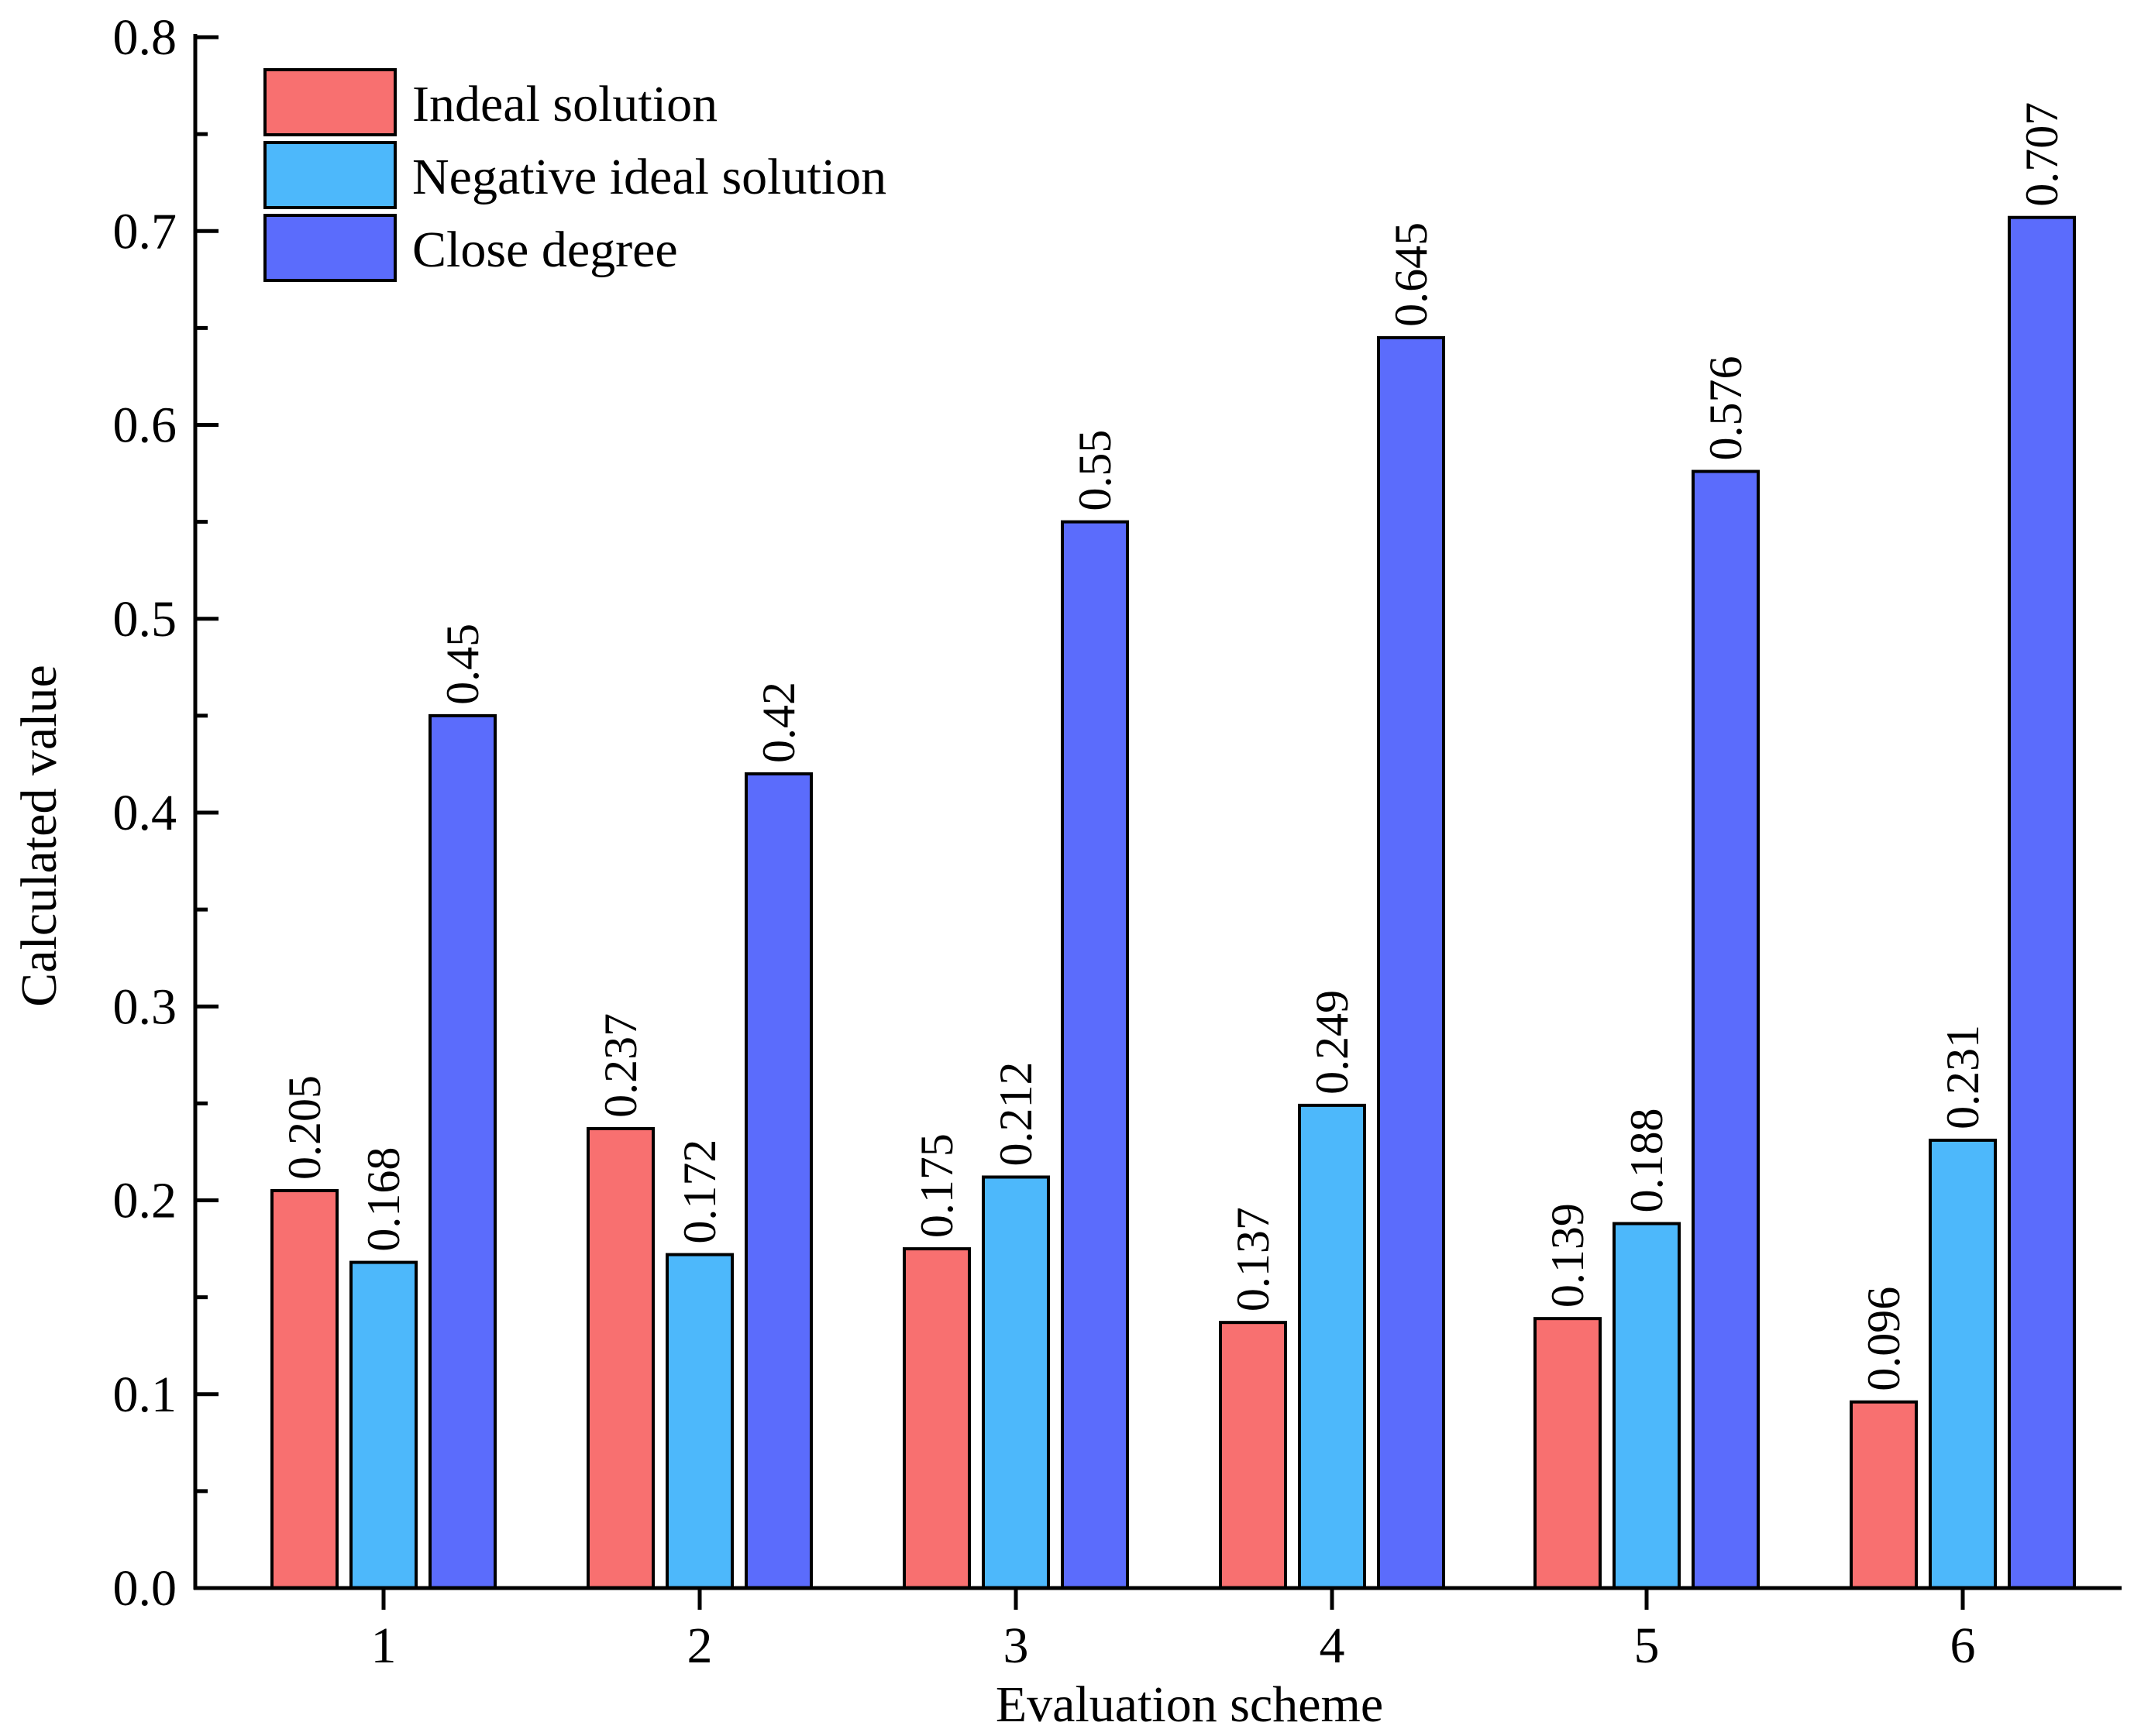 The width and height of the screenshot is (2134, 1736). What do you see at coordinates (1567, 1255) in the screenshot?
I see `data-label-series1-cat5: 0.139` at bounding box center [1567, 1255].